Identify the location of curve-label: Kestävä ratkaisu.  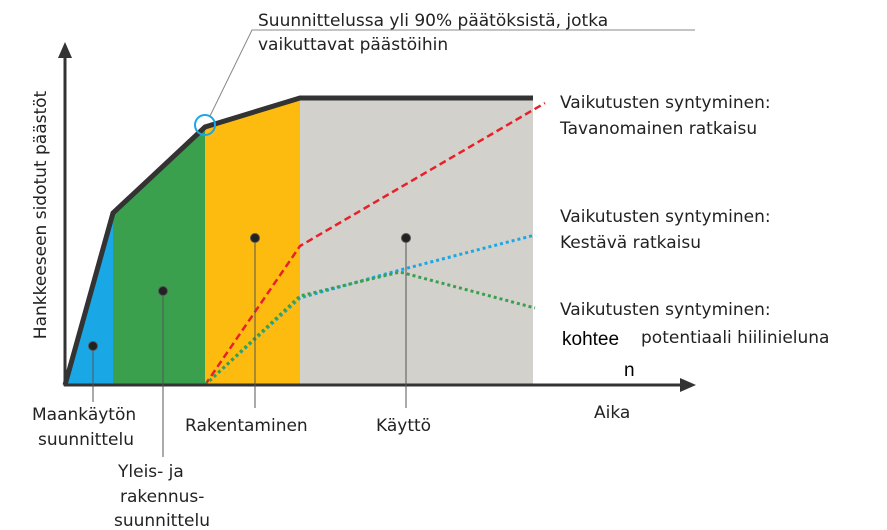
(630, 243).